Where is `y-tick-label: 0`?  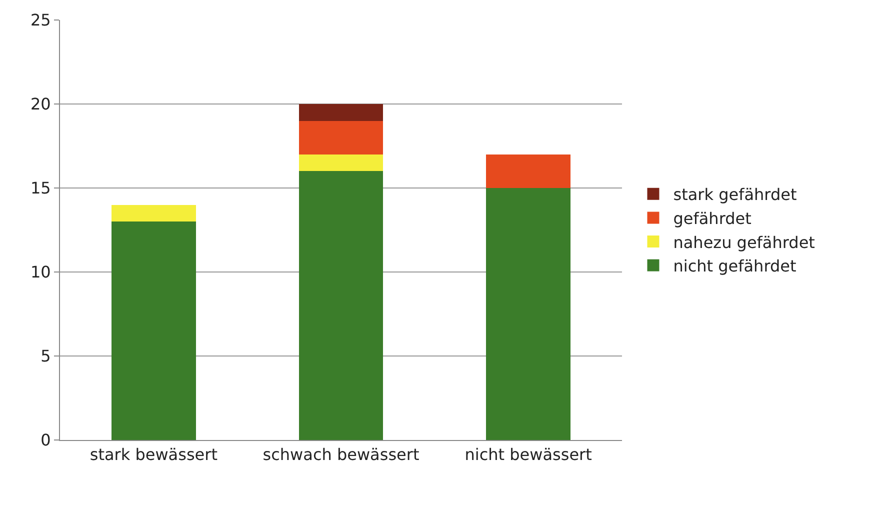 y-tick-label: 0 is located at coordinates (45, 440).